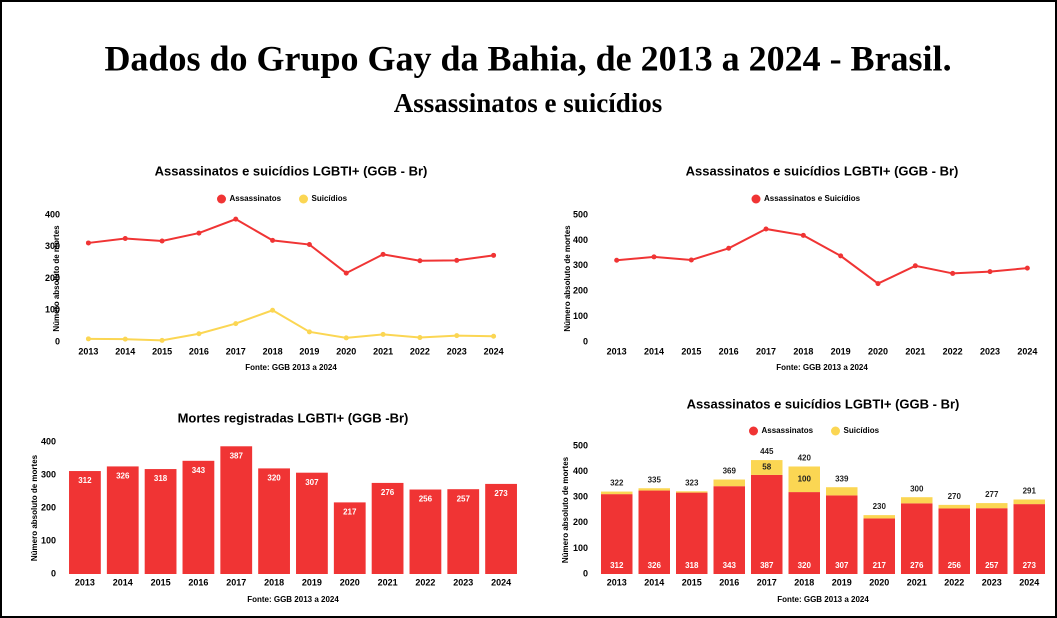 Image resolution: width=1057 pixels, height=618 pixels. I want to click on total-label: 300, so click(917, 488).